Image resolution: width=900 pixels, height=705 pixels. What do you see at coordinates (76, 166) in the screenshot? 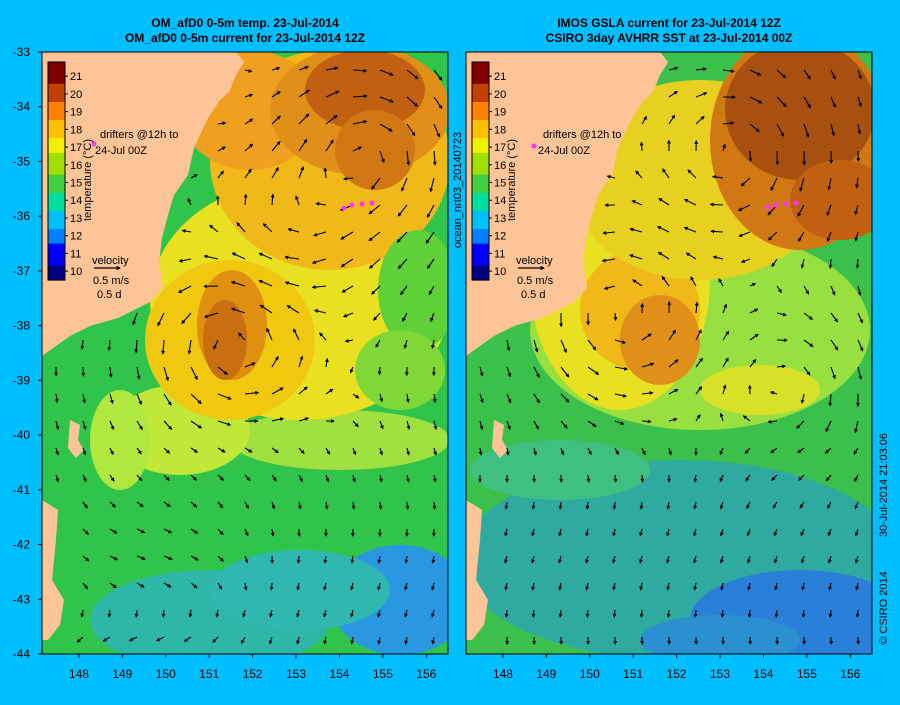
I see `colorbar-tick-label: 16` at bounding box center [76, 166].